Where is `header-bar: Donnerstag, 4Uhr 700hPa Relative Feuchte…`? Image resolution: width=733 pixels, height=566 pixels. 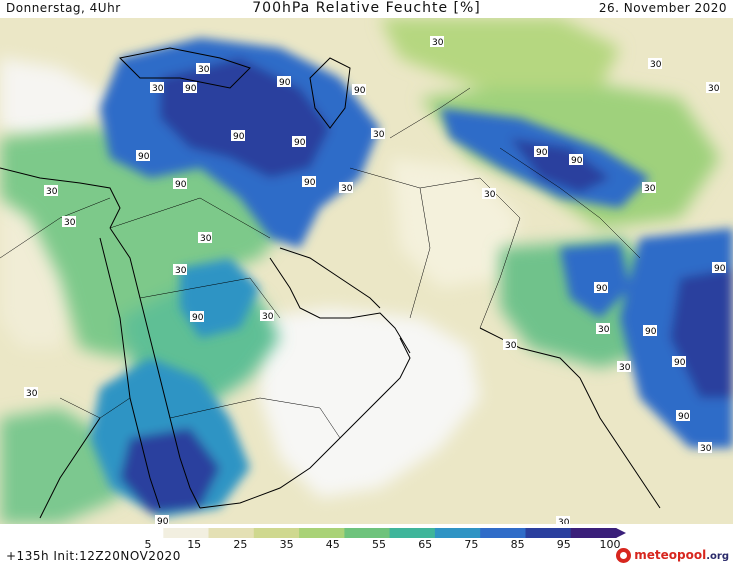
header-bar: Donnerstag, 4Uhr 700hPa Relative Feuchte… is located at coordinates (366, 9).